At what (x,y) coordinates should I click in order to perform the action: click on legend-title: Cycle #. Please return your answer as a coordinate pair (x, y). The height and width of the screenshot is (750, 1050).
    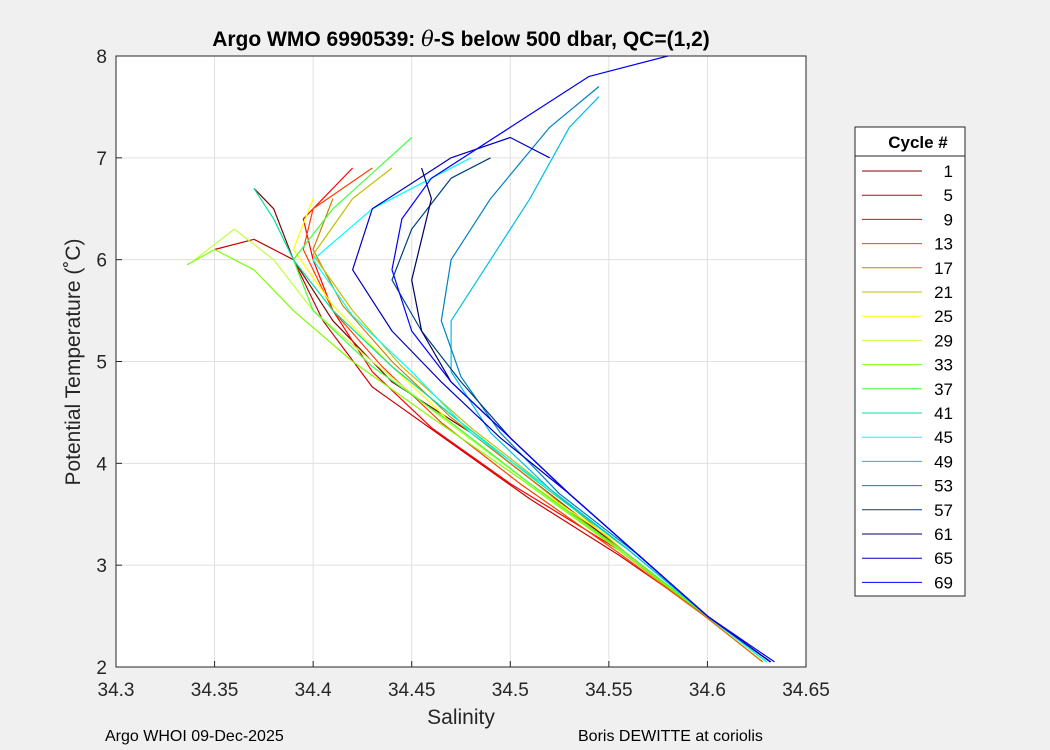
    Looking at the image, I should click on (918, 142).